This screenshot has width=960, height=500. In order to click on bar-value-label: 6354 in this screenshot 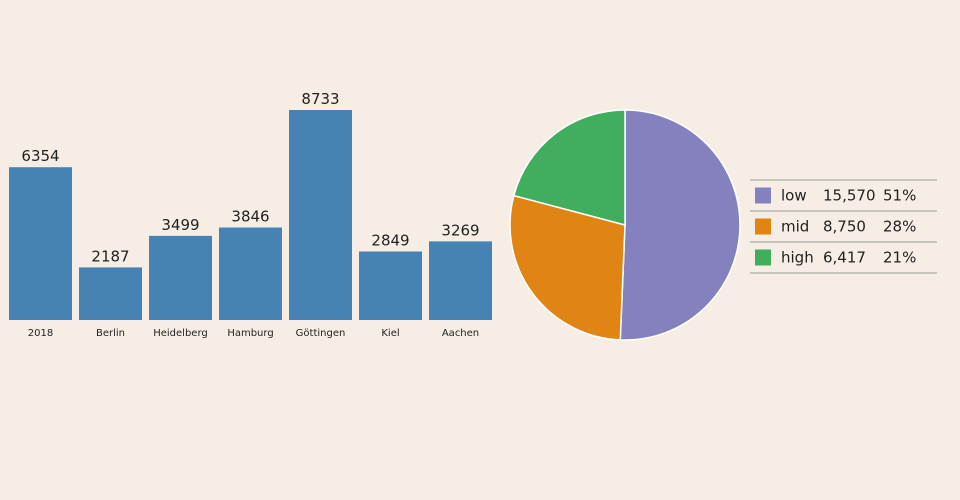, I will do `click(40, 156)`.